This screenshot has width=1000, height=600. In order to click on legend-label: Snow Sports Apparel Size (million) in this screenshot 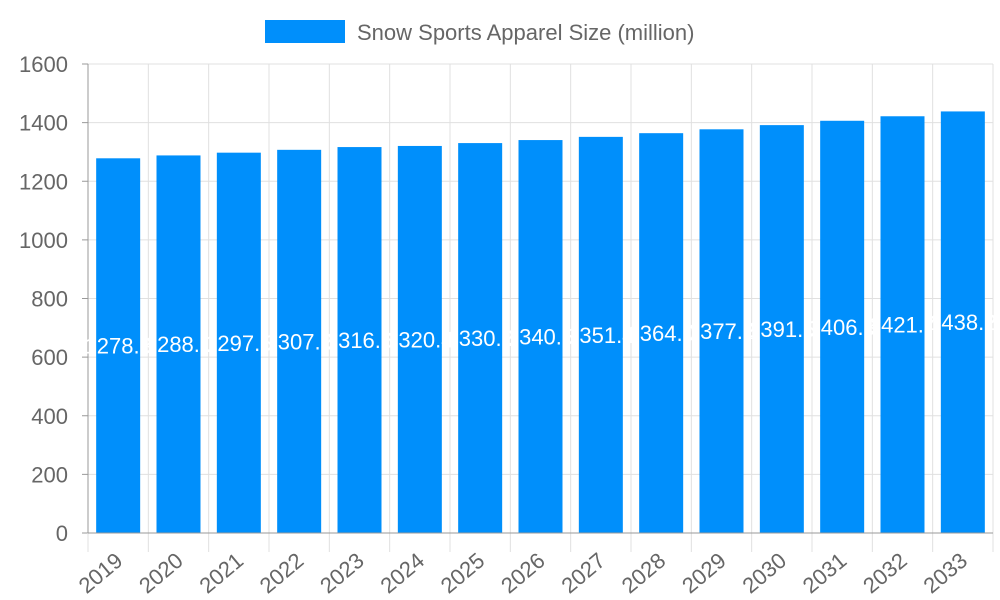, I will do `click(525, 32)`.